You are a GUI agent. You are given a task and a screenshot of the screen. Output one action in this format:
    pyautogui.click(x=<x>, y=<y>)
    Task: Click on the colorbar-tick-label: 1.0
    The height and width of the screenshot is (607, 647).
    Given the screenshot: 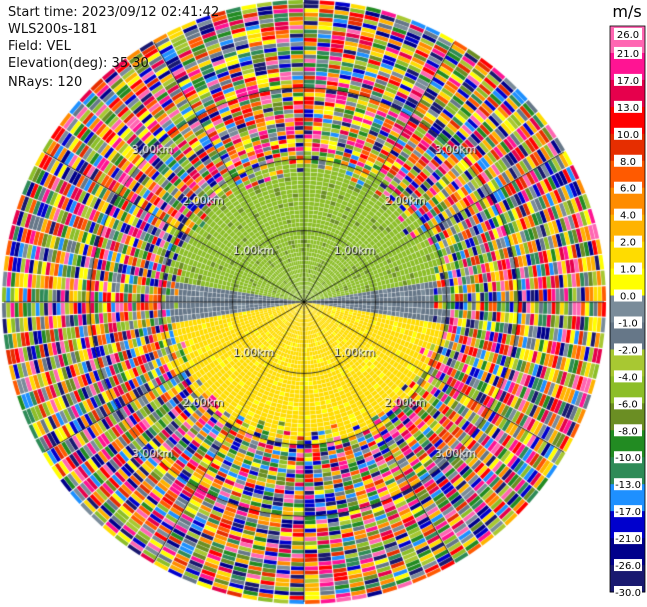 What is the action you would take?
    pyautogui.click(x=628, y=270)
    